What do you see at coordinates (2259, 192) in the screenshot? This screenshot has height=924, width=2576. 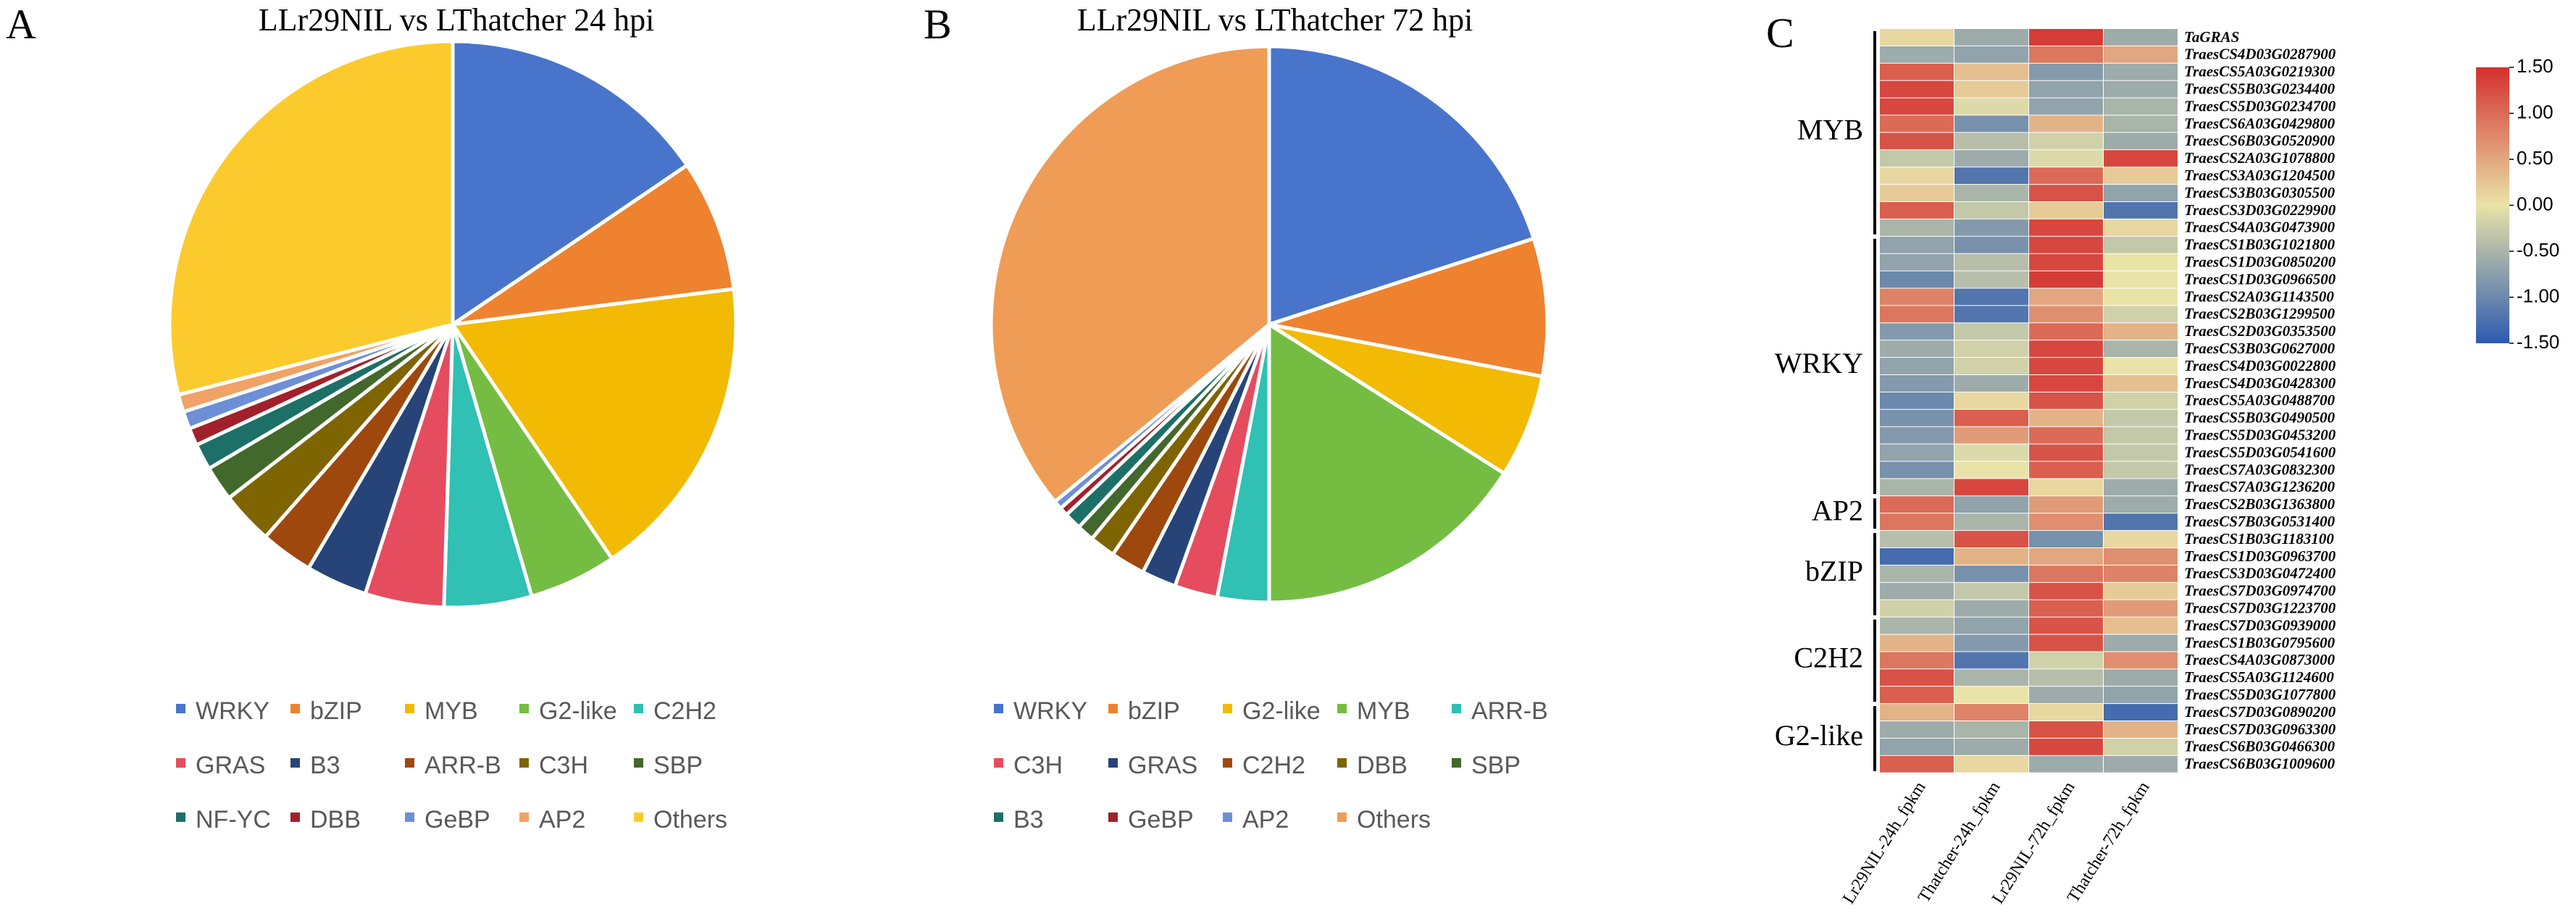 I see `heatmap-row-label: TraesCS3B03G0305500` at bounding box center [2259, 192].